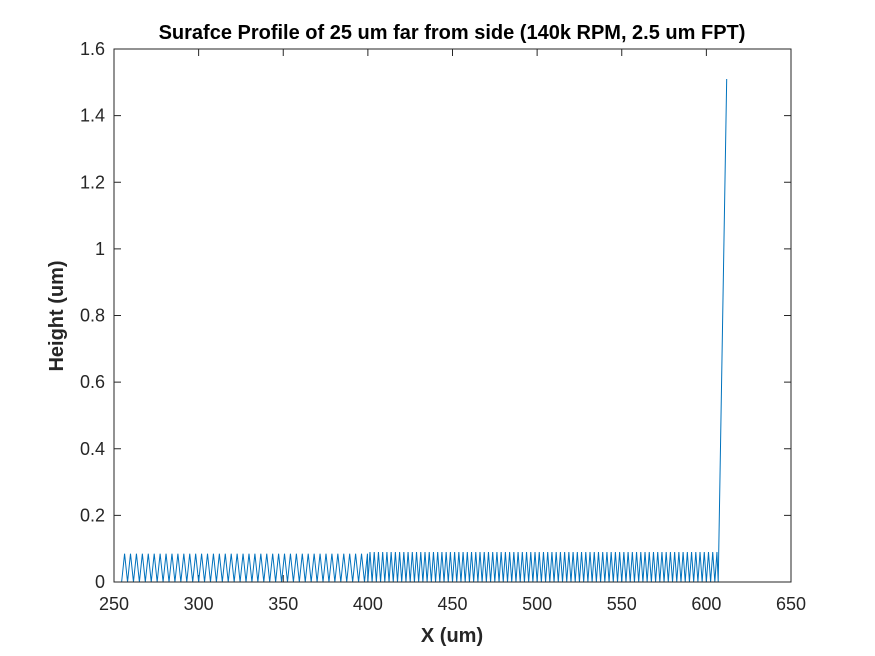 The width and height of the screenshot is (875, 656). I want to click on x-axis-label: X (um), so click(452, 636).